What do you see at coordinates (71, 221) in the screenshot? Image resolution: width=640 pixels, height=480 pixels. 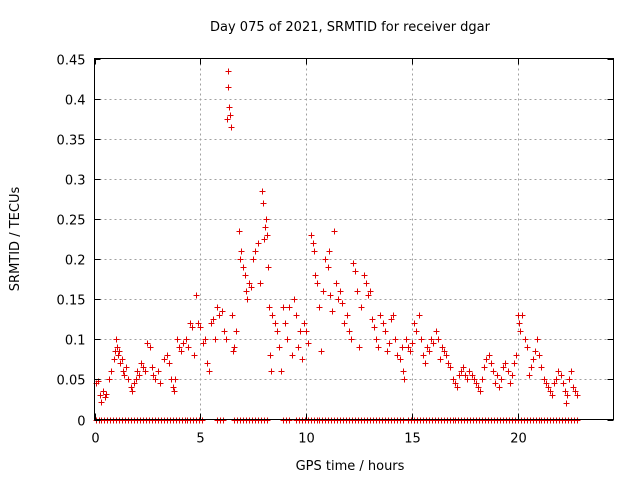 I see `y-tick-label: 0.25` at bounding box center [71, 221].